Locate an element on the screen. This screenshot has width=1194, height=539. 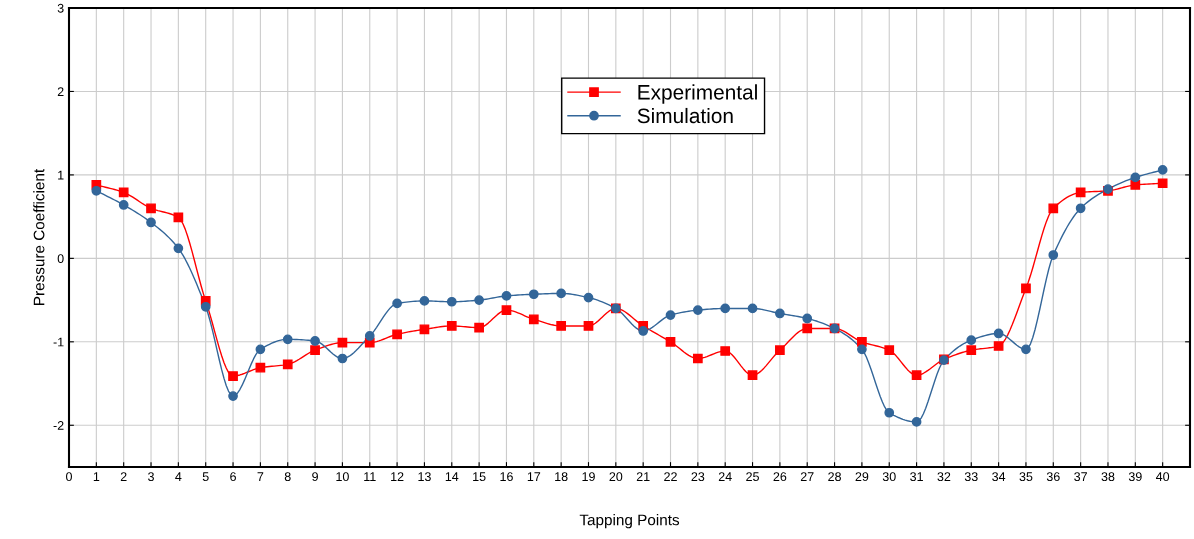
x-tick-label: 18 is located at coordinates (561, 477).